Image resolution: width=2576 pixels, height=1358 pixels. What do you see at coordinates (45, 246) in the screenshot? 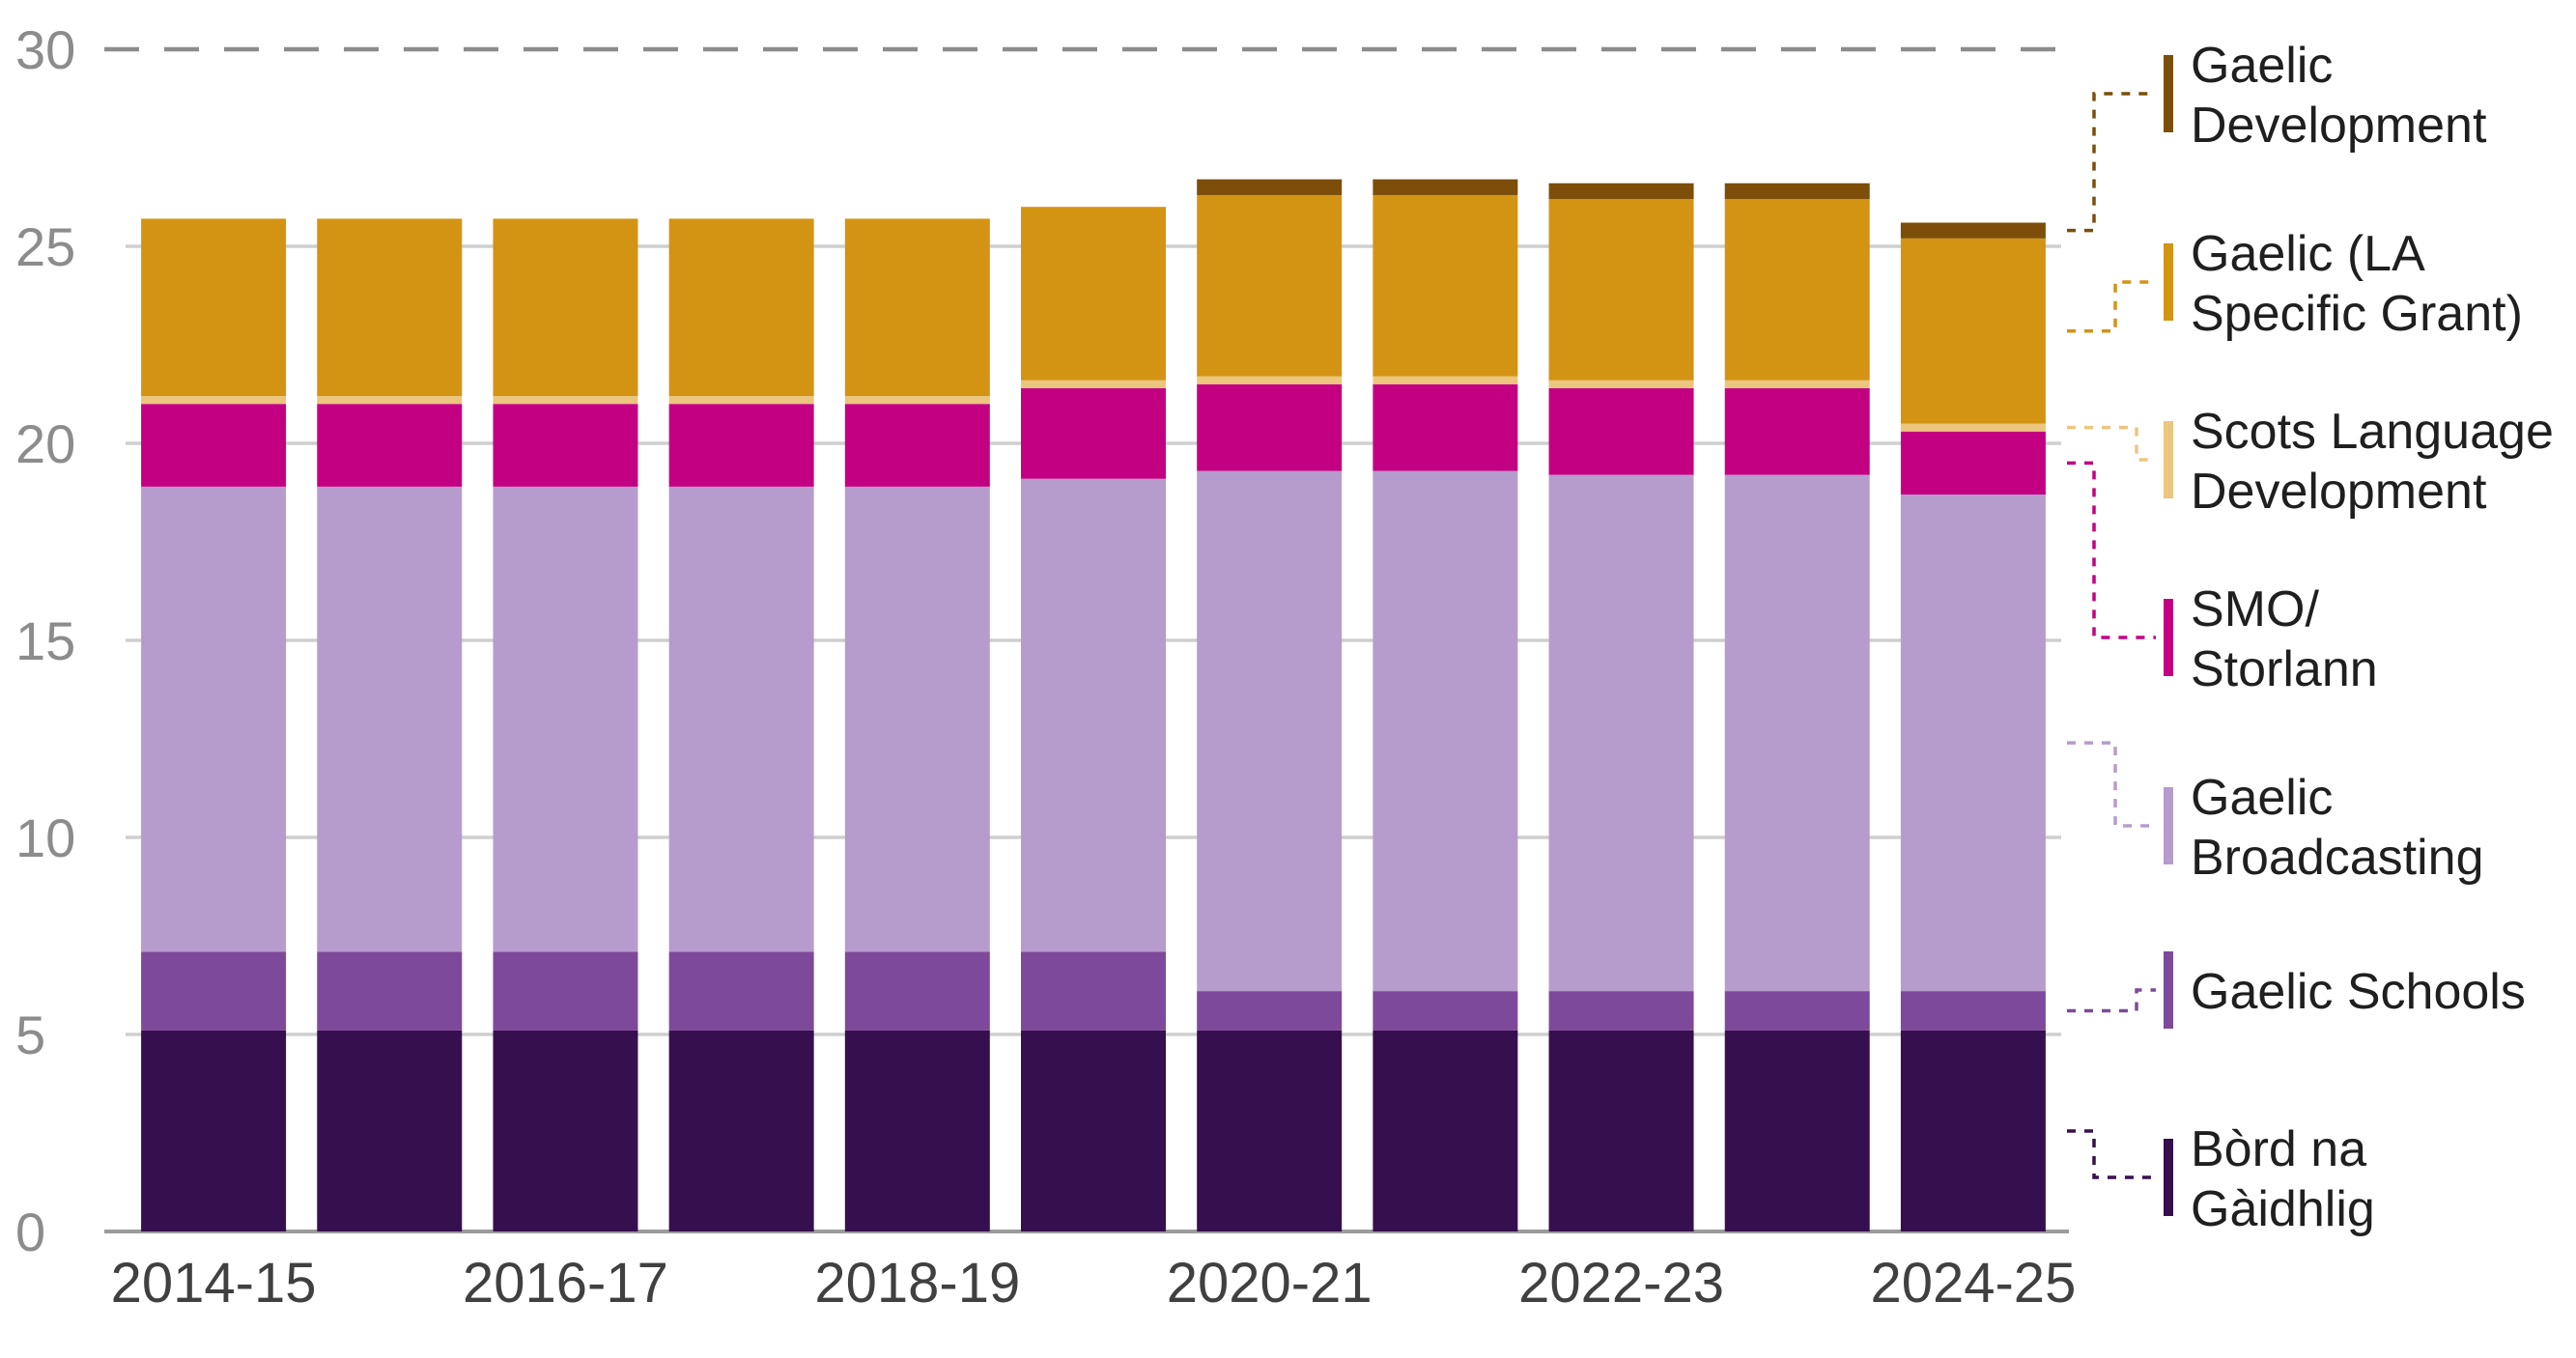
I see `y-axis-tick-label: 25` at bounding box center [45, 246].